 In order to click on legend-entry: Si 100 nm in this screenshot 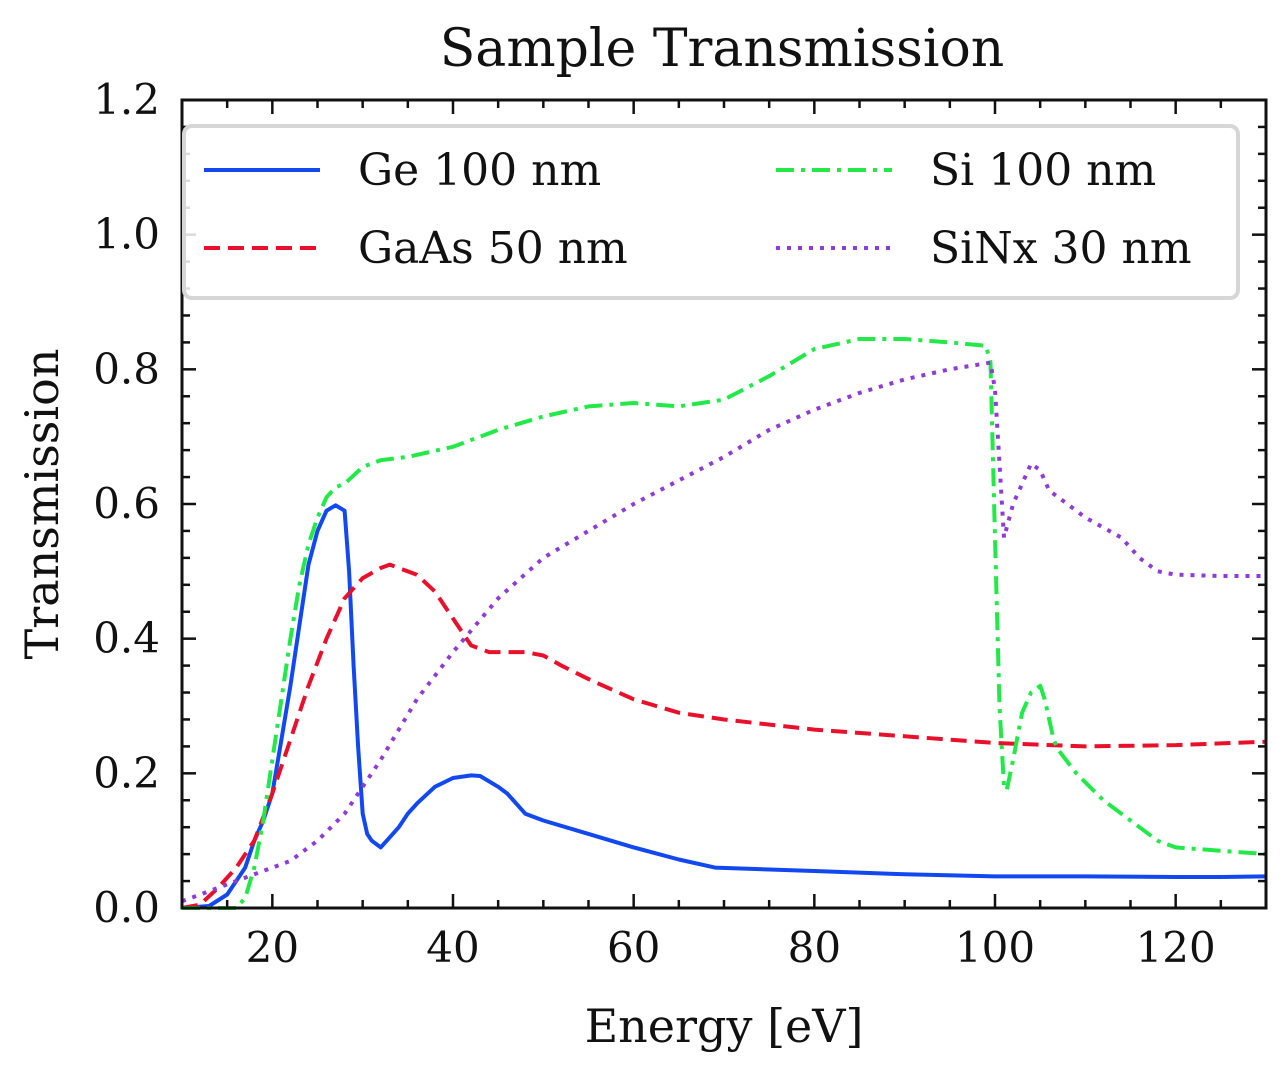, I will do `click(966, 170)`.